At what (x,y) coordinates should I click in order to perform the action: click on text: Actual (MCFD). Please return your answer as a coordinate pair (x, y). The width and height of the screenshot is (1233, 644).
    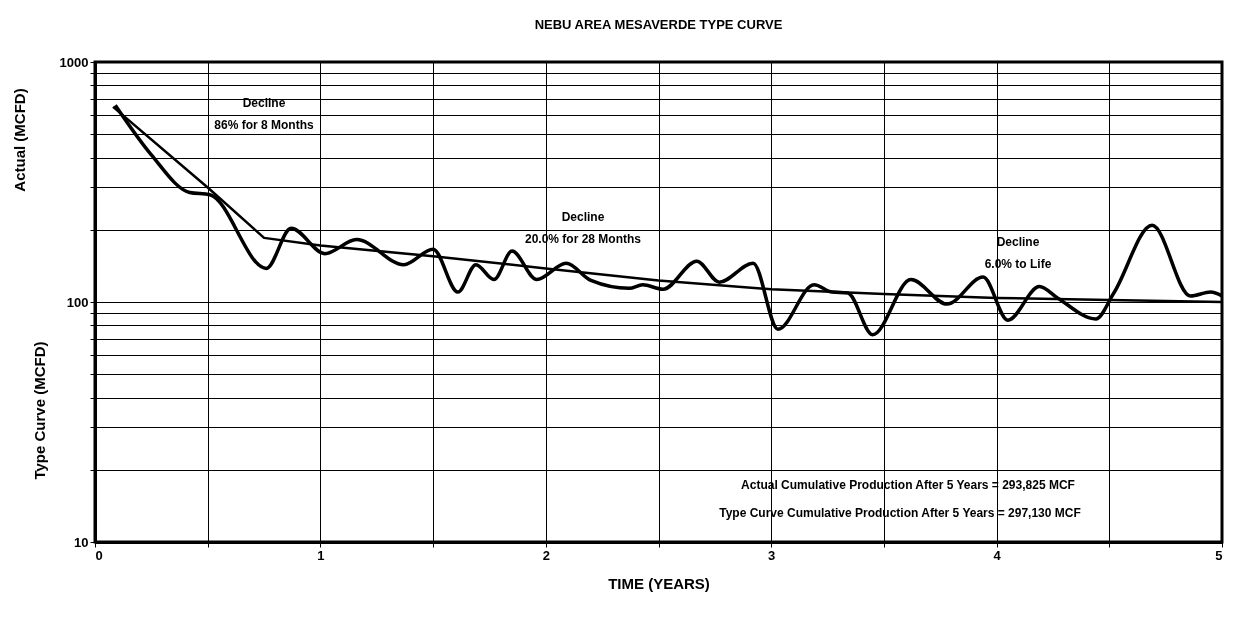
    Looking at the image, I should click on (19, 140).